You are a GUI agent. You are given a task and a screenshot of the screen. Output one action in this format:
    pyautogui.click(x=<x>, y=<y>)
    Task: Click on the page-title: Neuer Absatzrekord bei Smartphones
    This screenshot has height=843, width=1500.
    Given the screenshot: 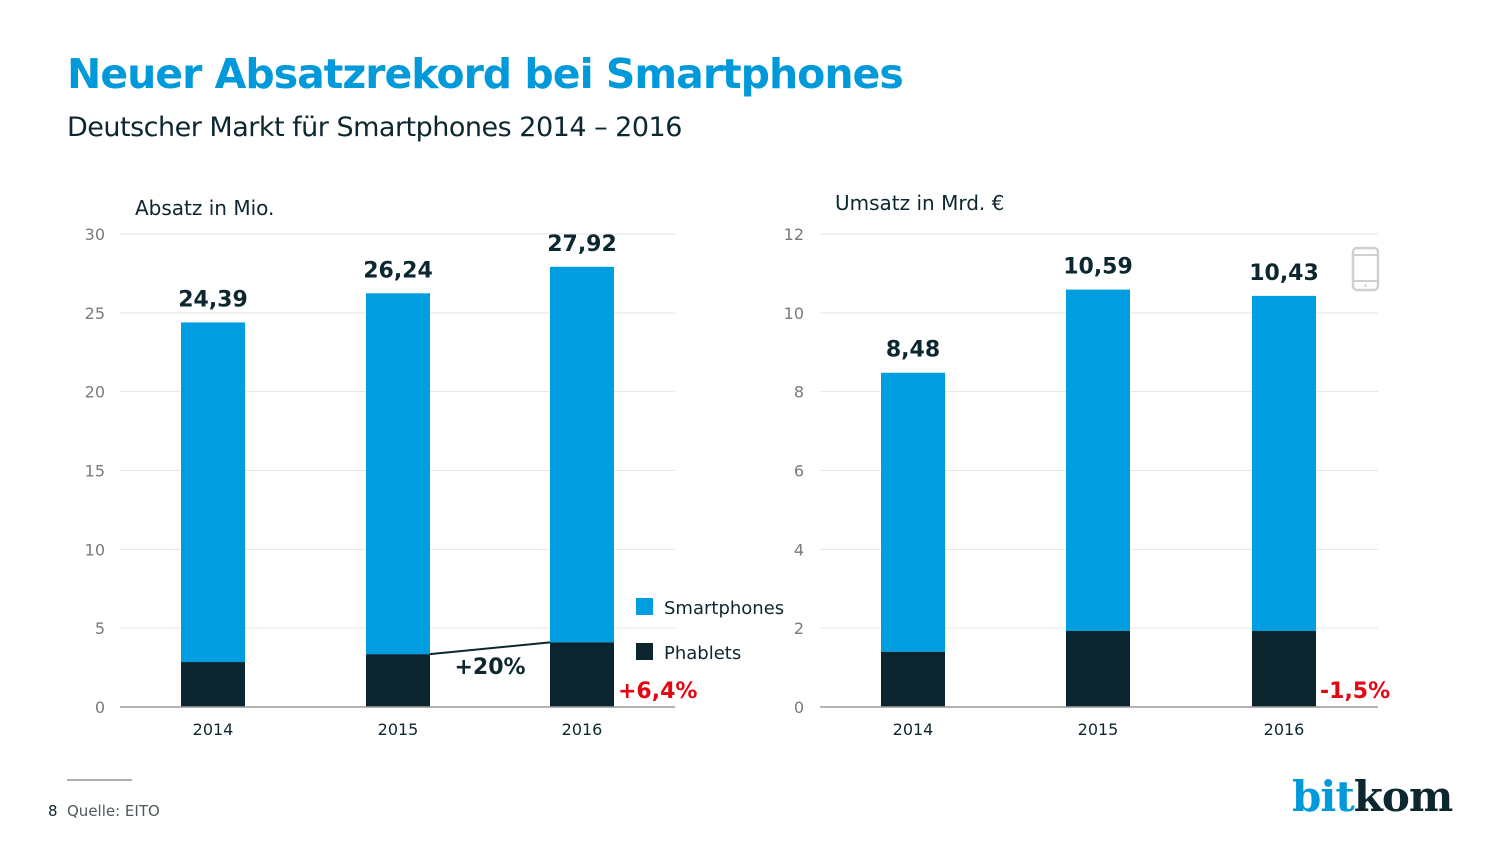 What is the action you would take?
    pyautogui.click(x=485, y=74)
    